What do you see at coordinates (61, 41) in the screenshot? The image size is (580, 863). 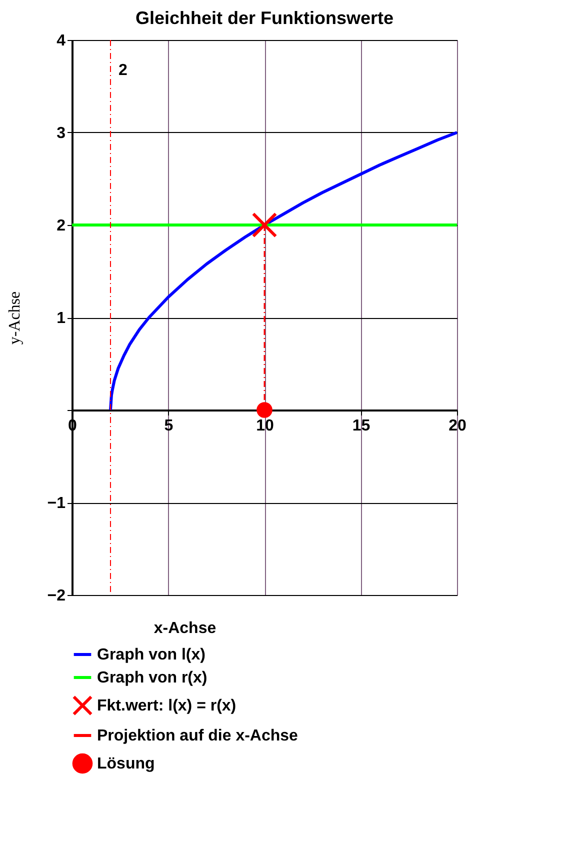 I see `y-tick-label: 4` at bounding box center [61, 41].